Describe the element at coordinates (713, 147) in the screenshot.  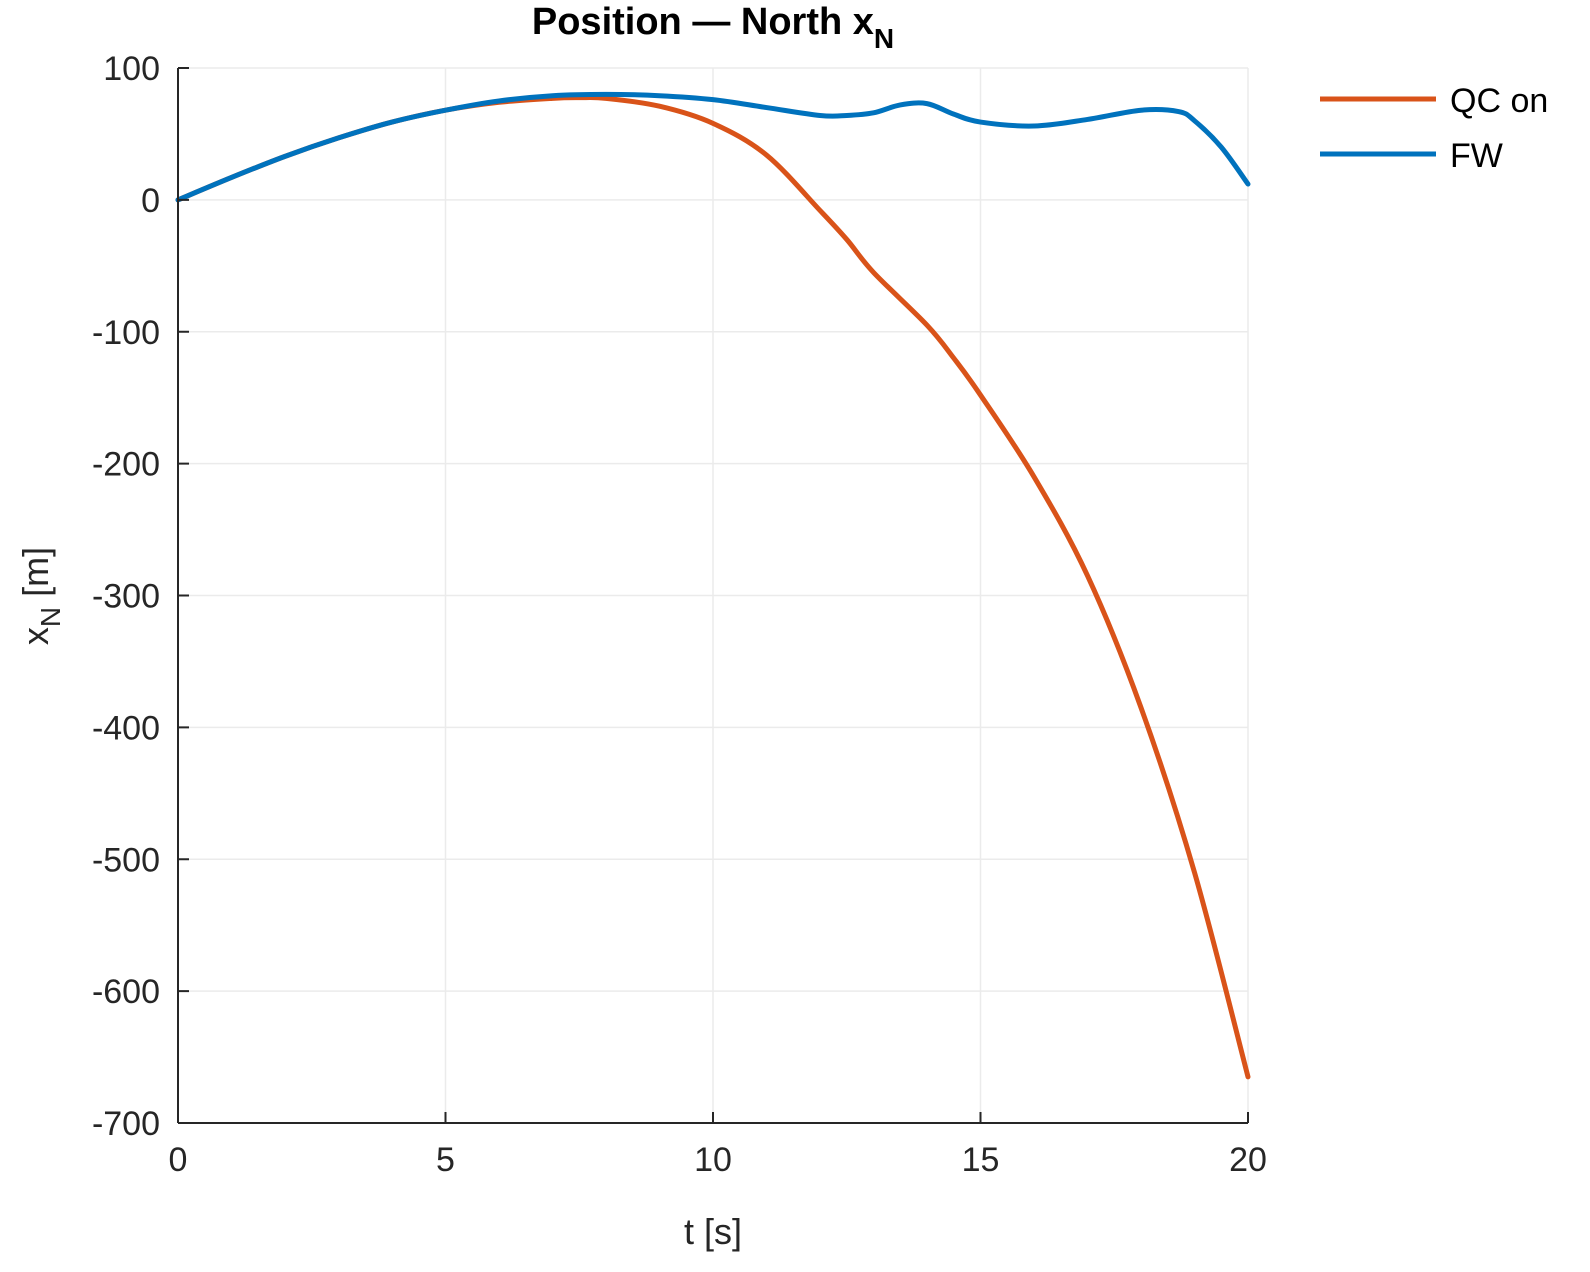
I see `series-line-fw` at that location.